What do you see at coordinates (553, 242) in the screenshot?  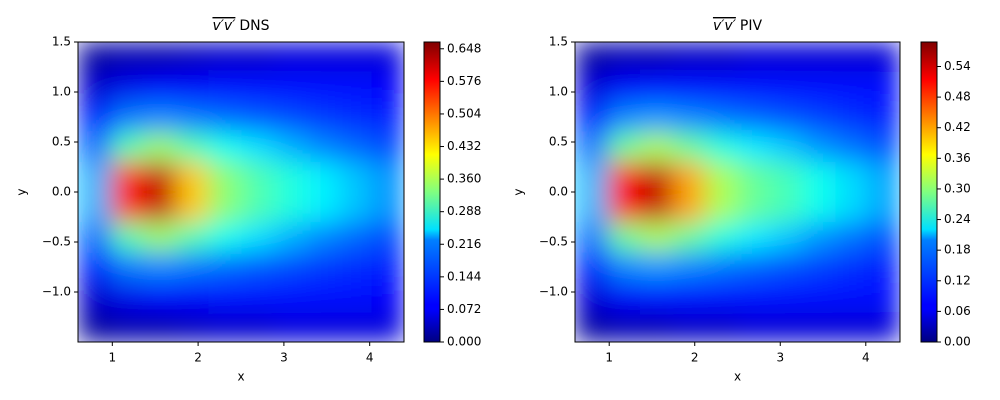 I see `y-tick-label: −0.5` at bounding box center [553, 242].